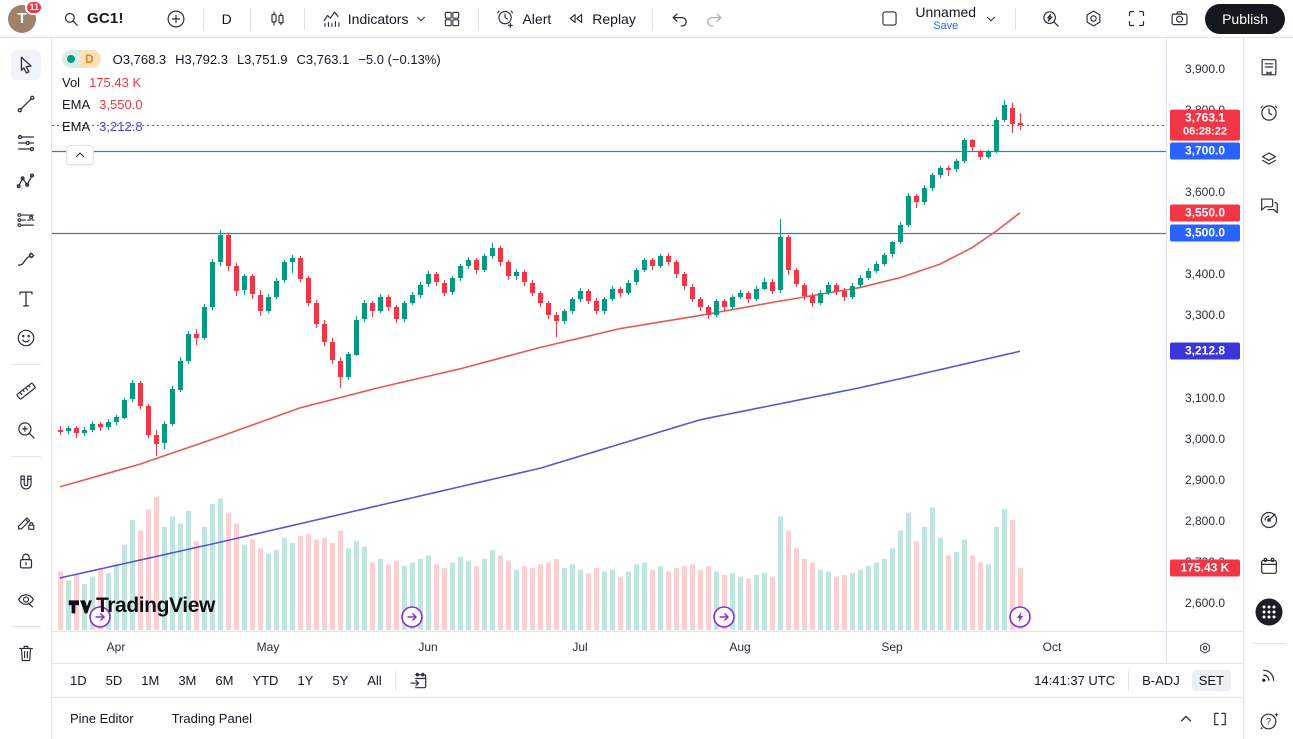 This screenshot has height=739, width=1293. Describe the element at coordinates (1205, 603) in the screenshot. I see `price-tick: 2,600.0` at that location.